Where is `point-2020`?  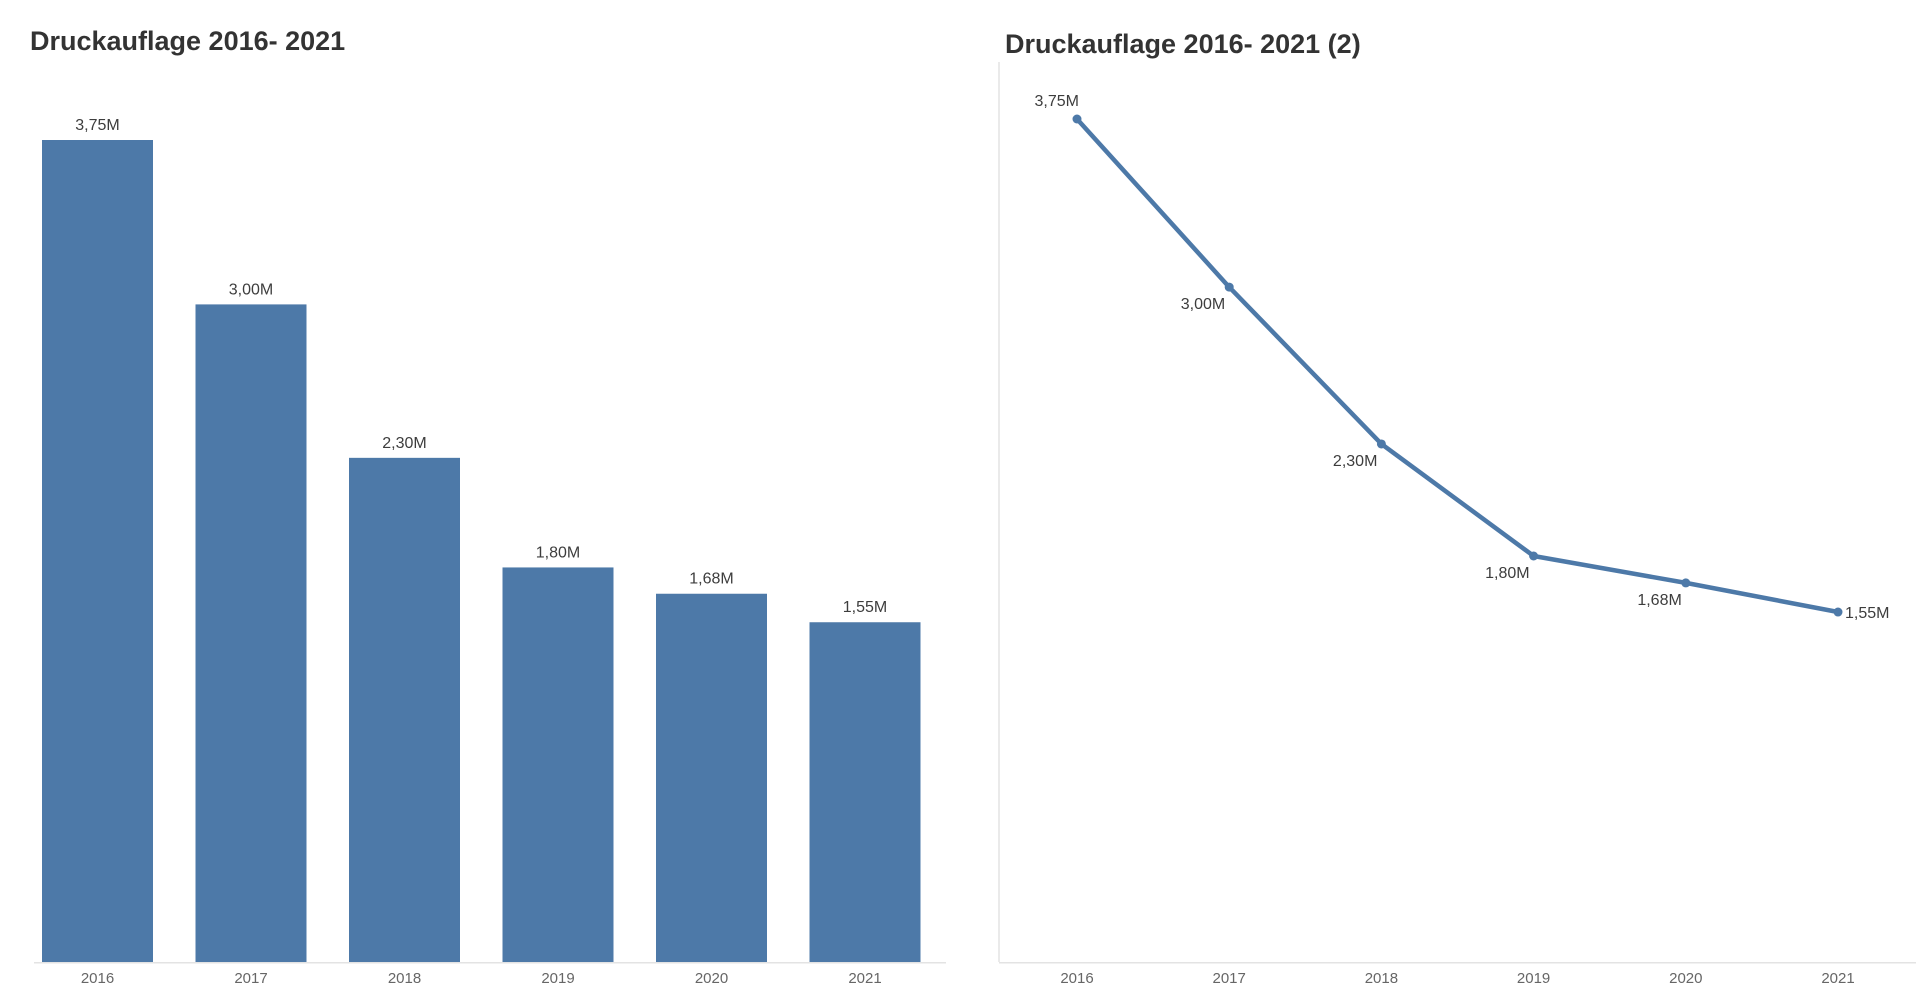 point-2020 is located at coordinates (1686, 583).